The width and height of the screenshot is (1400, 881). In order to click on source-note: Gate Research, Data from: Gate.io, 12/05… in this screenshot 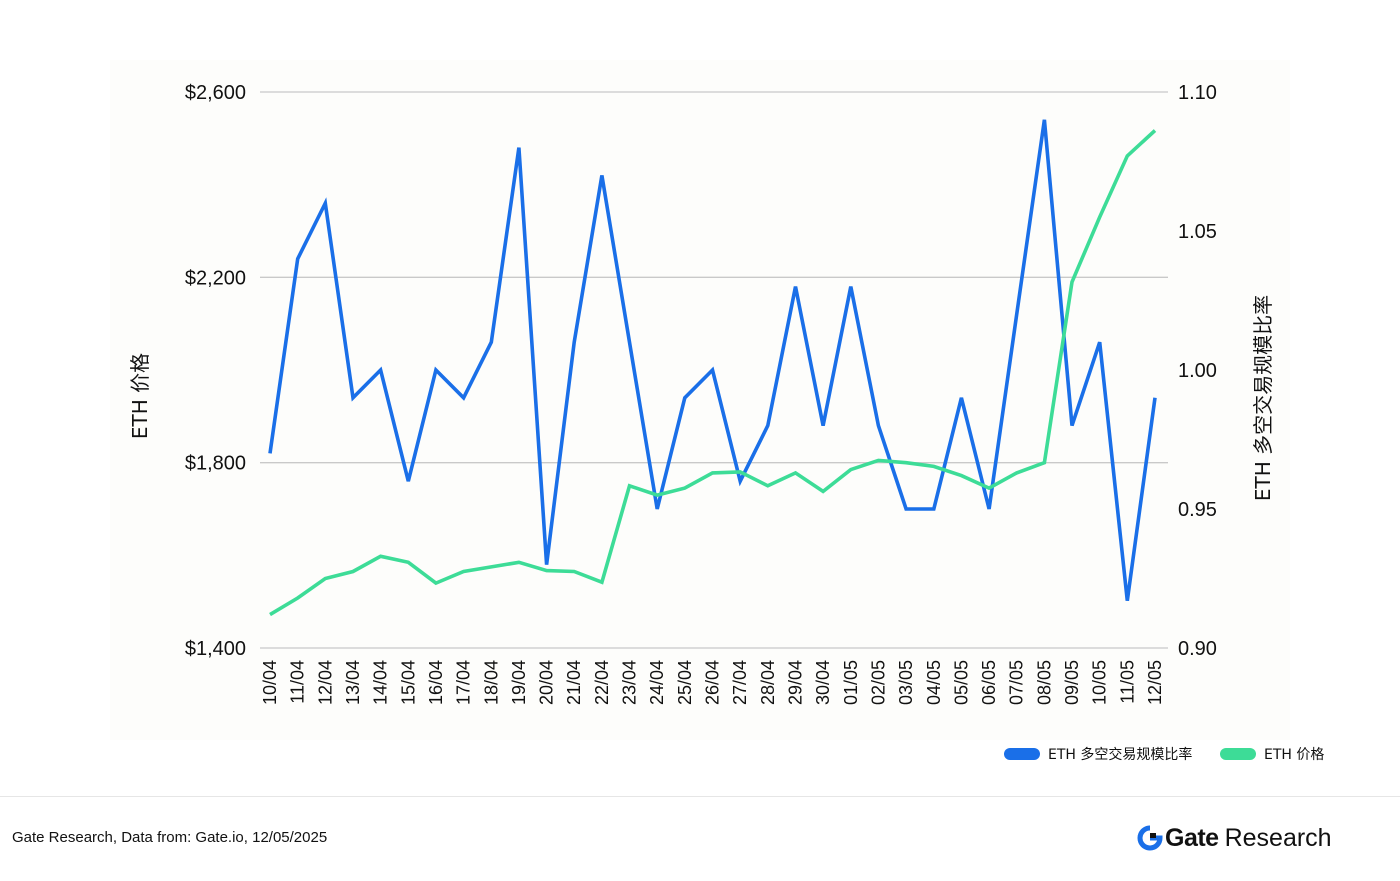, I will do `click(170, 837)`.